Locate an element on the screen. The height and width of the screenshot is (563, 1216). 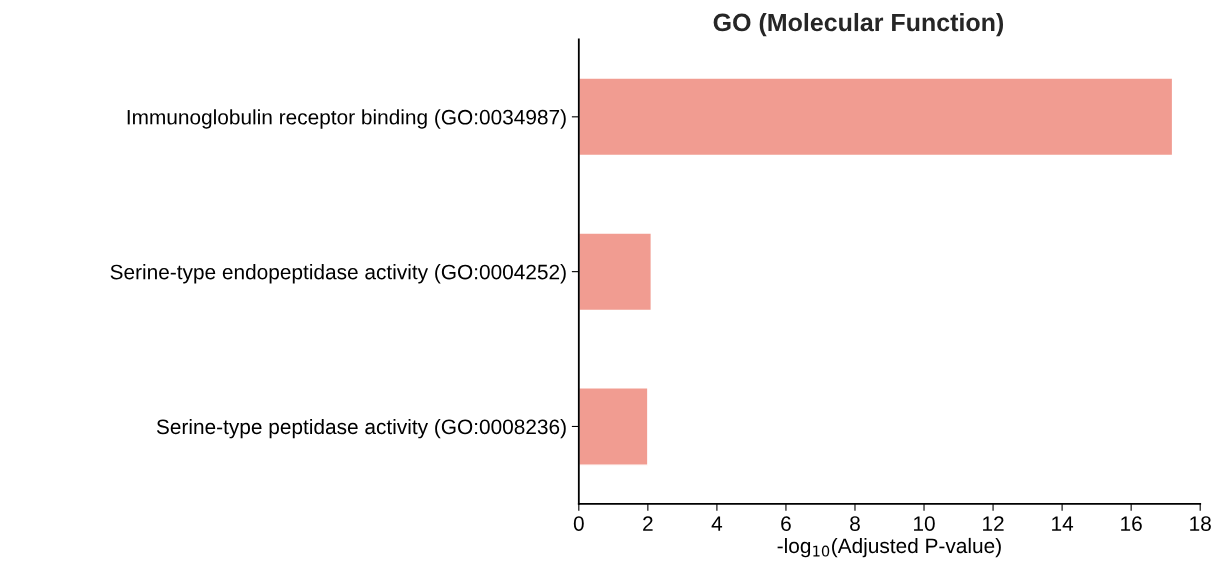
x-tick-label: 0 is located at coordinates (578, 523).